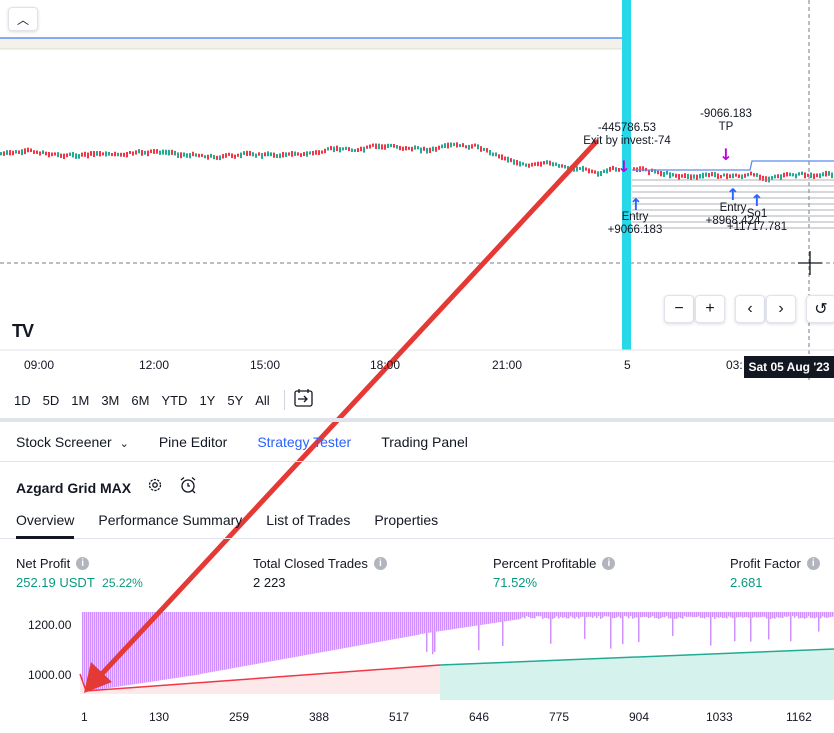  I want to click on so1-value: +11717.781, so click(757, 227).